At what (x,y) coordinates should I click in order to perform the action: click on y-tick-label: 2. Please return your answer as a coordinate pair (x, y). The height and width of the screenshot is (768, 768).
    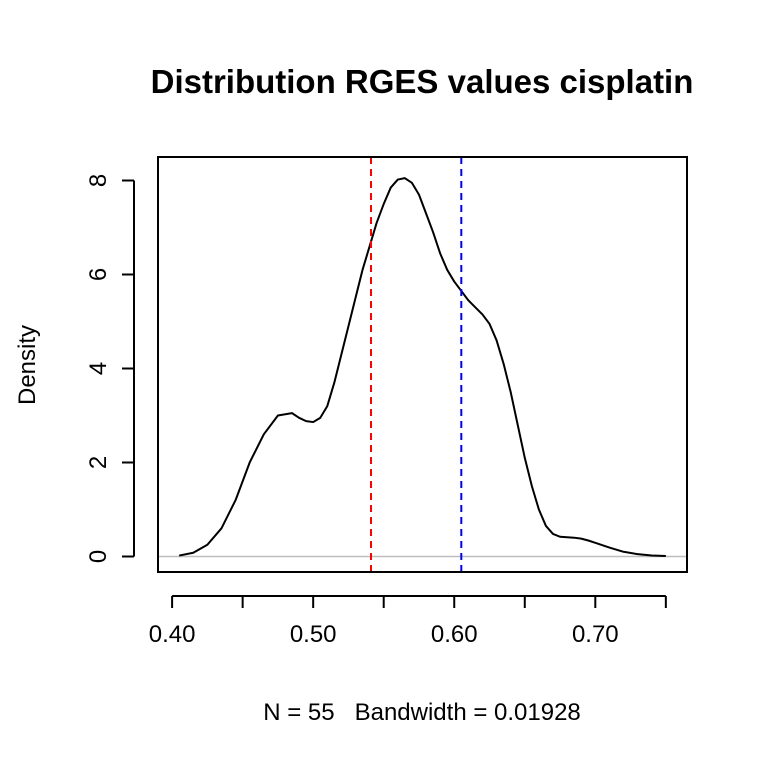
    Looking at the image, I should click on (98, 462).